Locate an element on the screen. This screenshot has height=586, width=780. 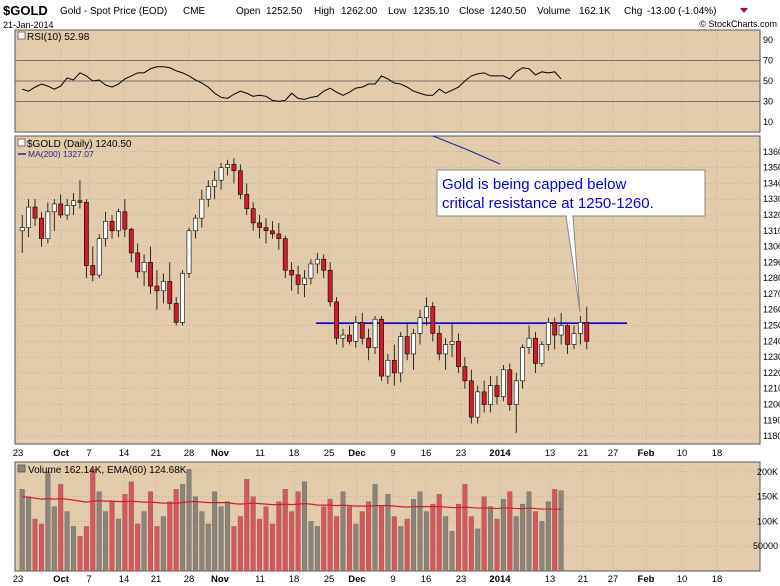
price-tick-label: 1320 is located at coordinates (771, 215).